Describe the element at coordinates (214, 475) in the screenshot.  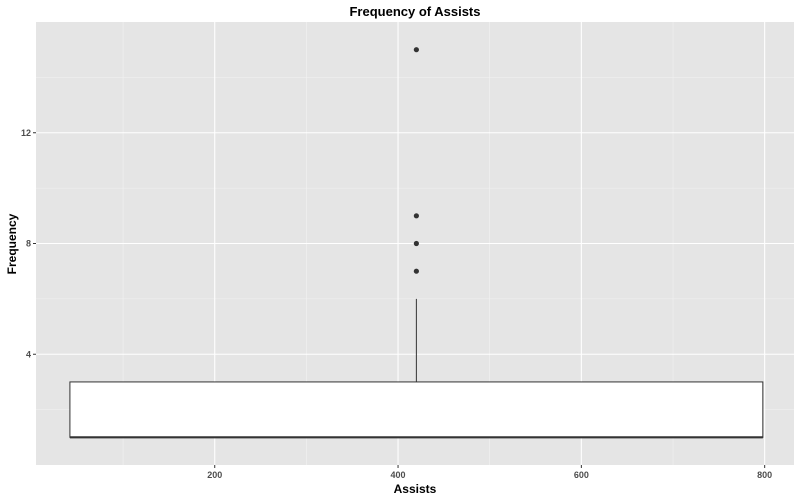
I see `x-tick-label: 200` at that location.